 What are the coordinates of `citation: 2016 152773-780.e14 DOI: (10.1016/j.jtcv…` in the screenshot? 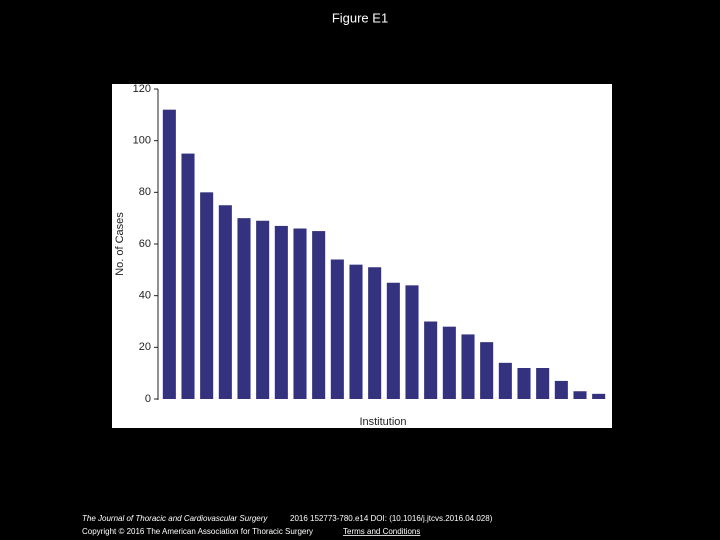 It's located at (391, 518).